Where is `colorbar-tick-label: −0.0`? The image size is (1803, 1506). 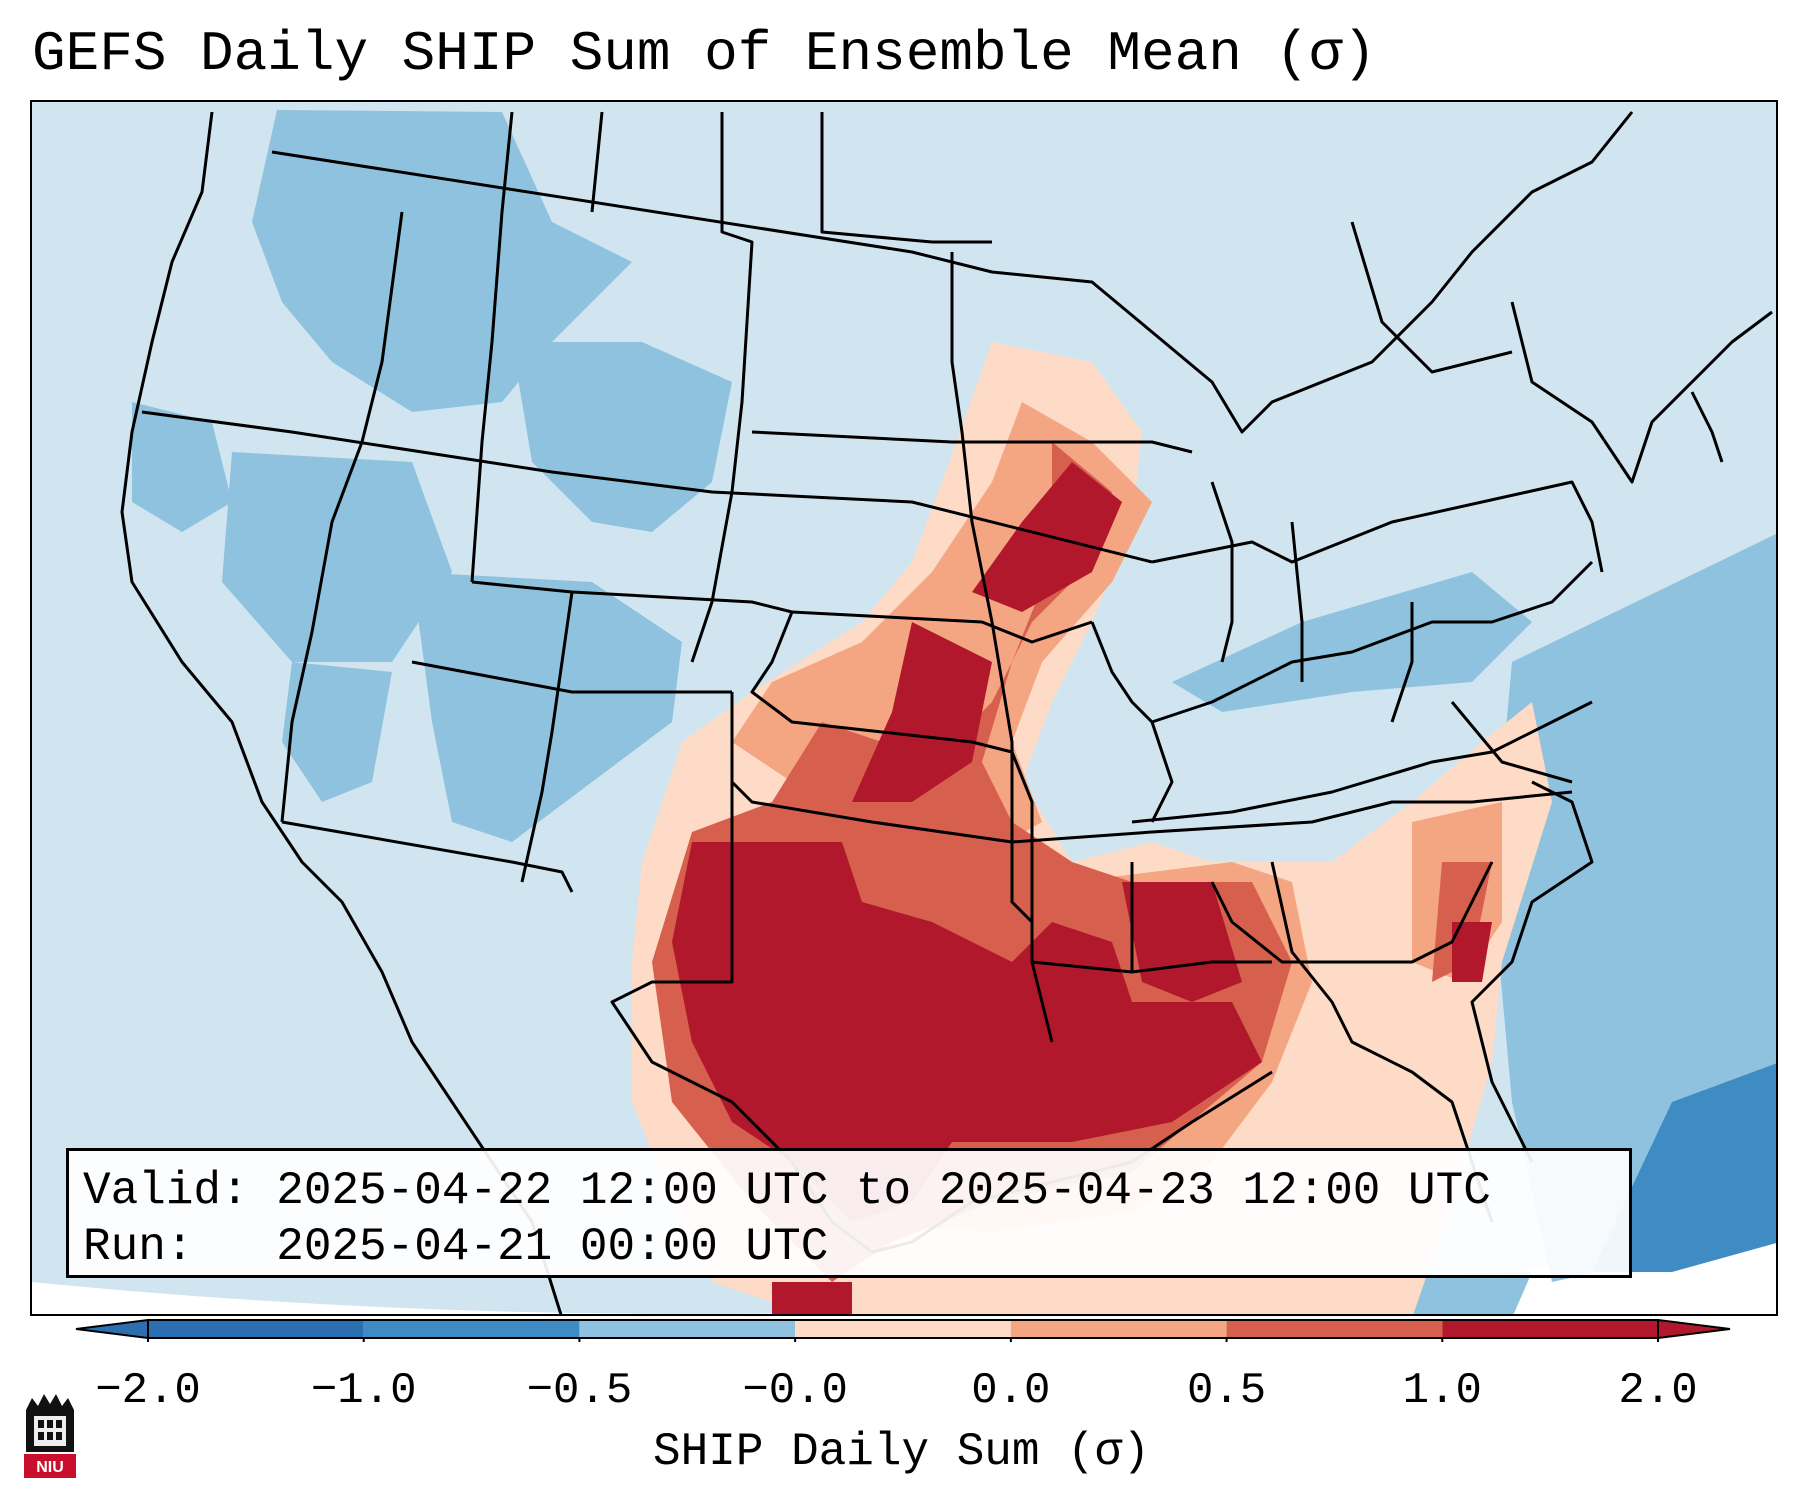 colorbar-tick-label: −0.0 is located at coordinates (795, 1391).